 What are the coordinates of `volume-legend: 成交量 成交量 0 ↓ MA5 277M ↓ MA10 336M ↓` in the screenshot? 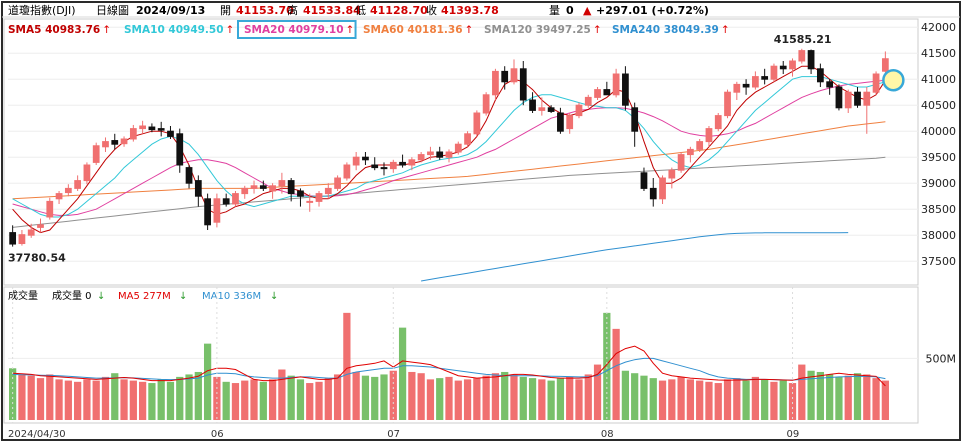 It's located at (143, 295).